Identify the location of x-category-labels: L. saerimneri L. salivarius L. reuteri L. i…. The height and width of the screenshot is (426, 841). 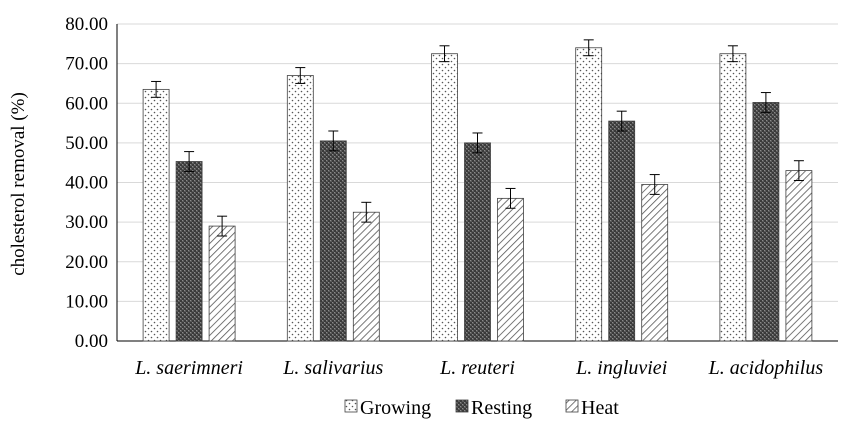
(478, 368).